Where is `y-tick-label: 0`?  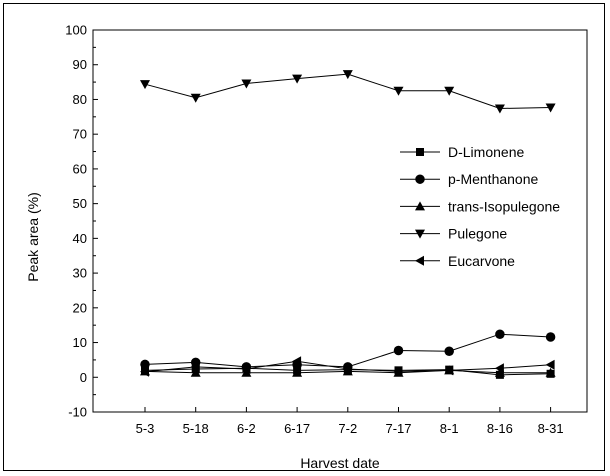 y-tick-label: 0 is located at coordinates (83, 377).